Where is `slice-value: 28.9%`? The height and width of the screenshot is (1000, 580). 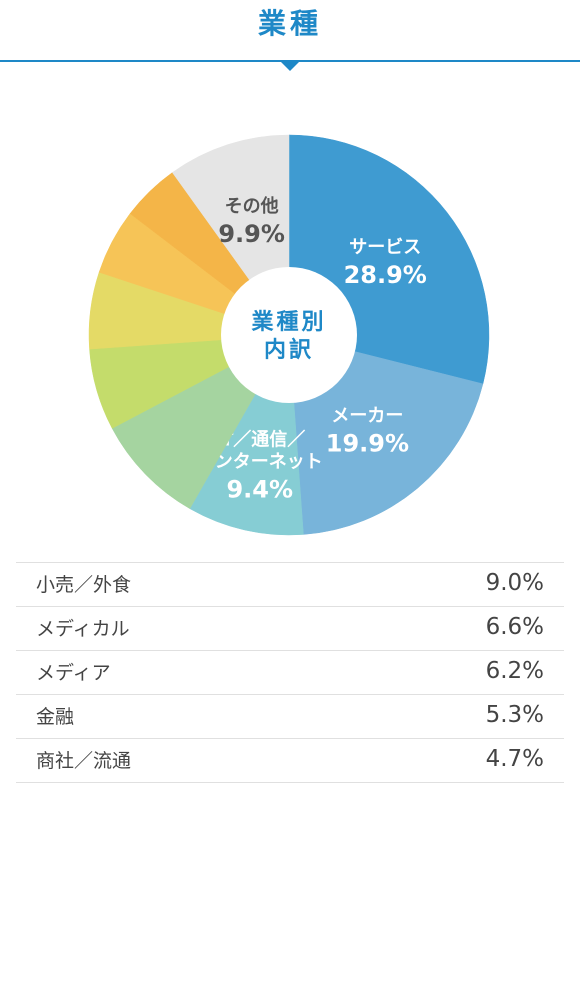
slice-value: 28.9% is located at coordinates (385, 275).